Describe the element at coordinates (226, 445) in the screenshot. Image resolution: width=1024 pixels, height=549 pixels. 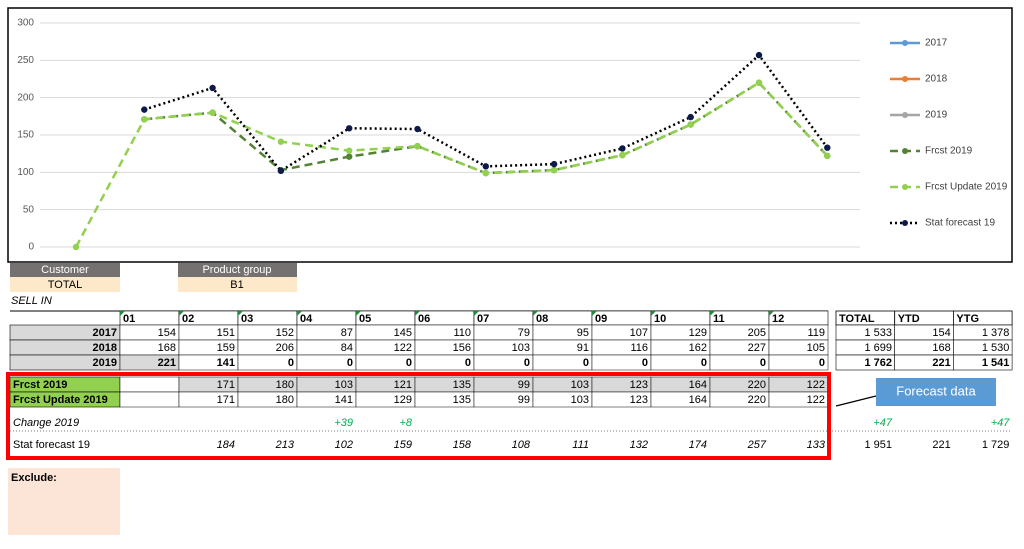
I see `cell-value: 184` at that location.